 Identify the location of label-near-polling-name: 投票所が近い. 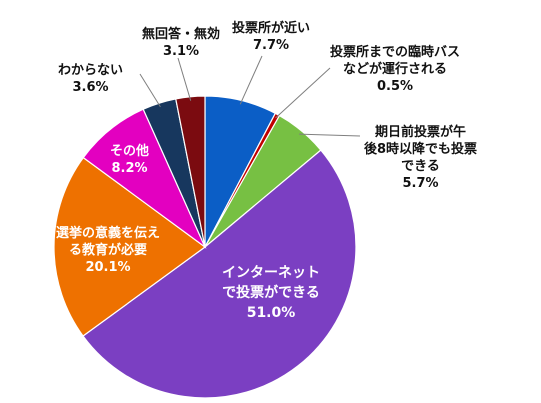
(271, 28).